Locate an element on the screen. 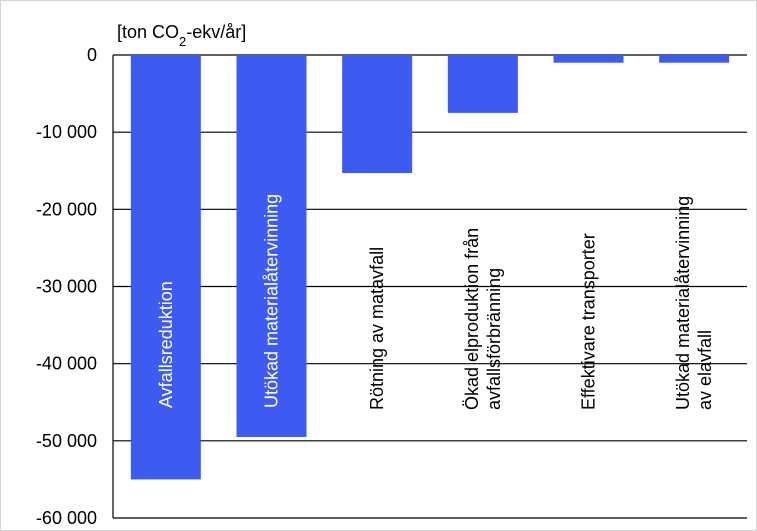 Image resolution: width=757 pixels, height=531 pixels. y-axis-unit-label: [ton CO2-ekv/år] is located at coordinates (181, 35).